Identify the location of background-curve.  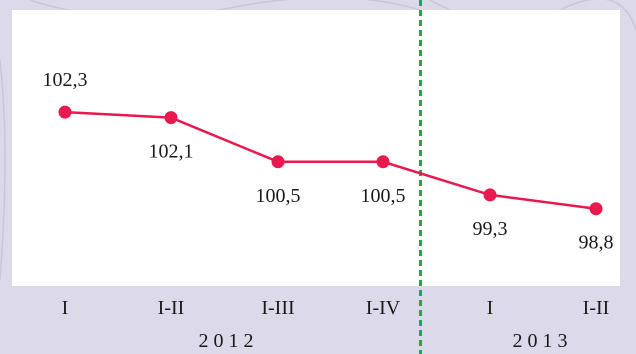
(3, 170).